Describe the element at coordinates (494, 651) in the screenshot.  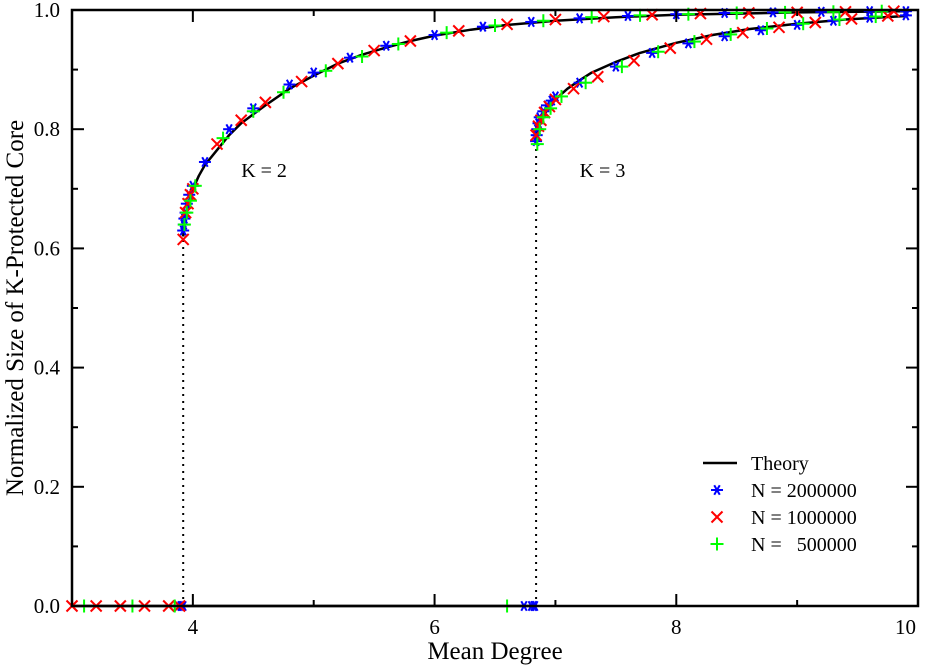
I see `x-axis-label: Mean Degree` at that location.